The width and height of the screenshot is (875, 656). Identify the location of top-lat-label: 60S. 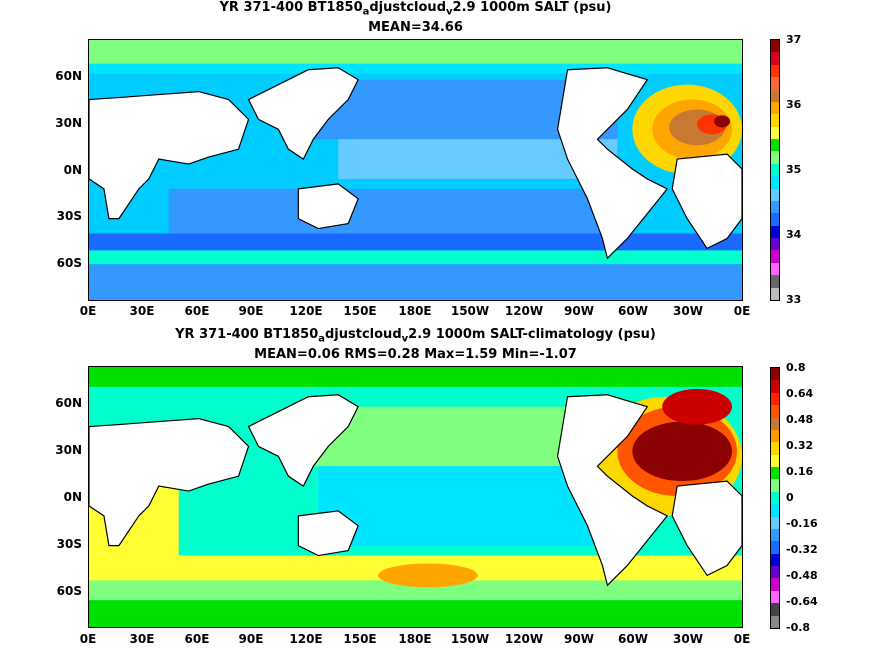
(69, 263).